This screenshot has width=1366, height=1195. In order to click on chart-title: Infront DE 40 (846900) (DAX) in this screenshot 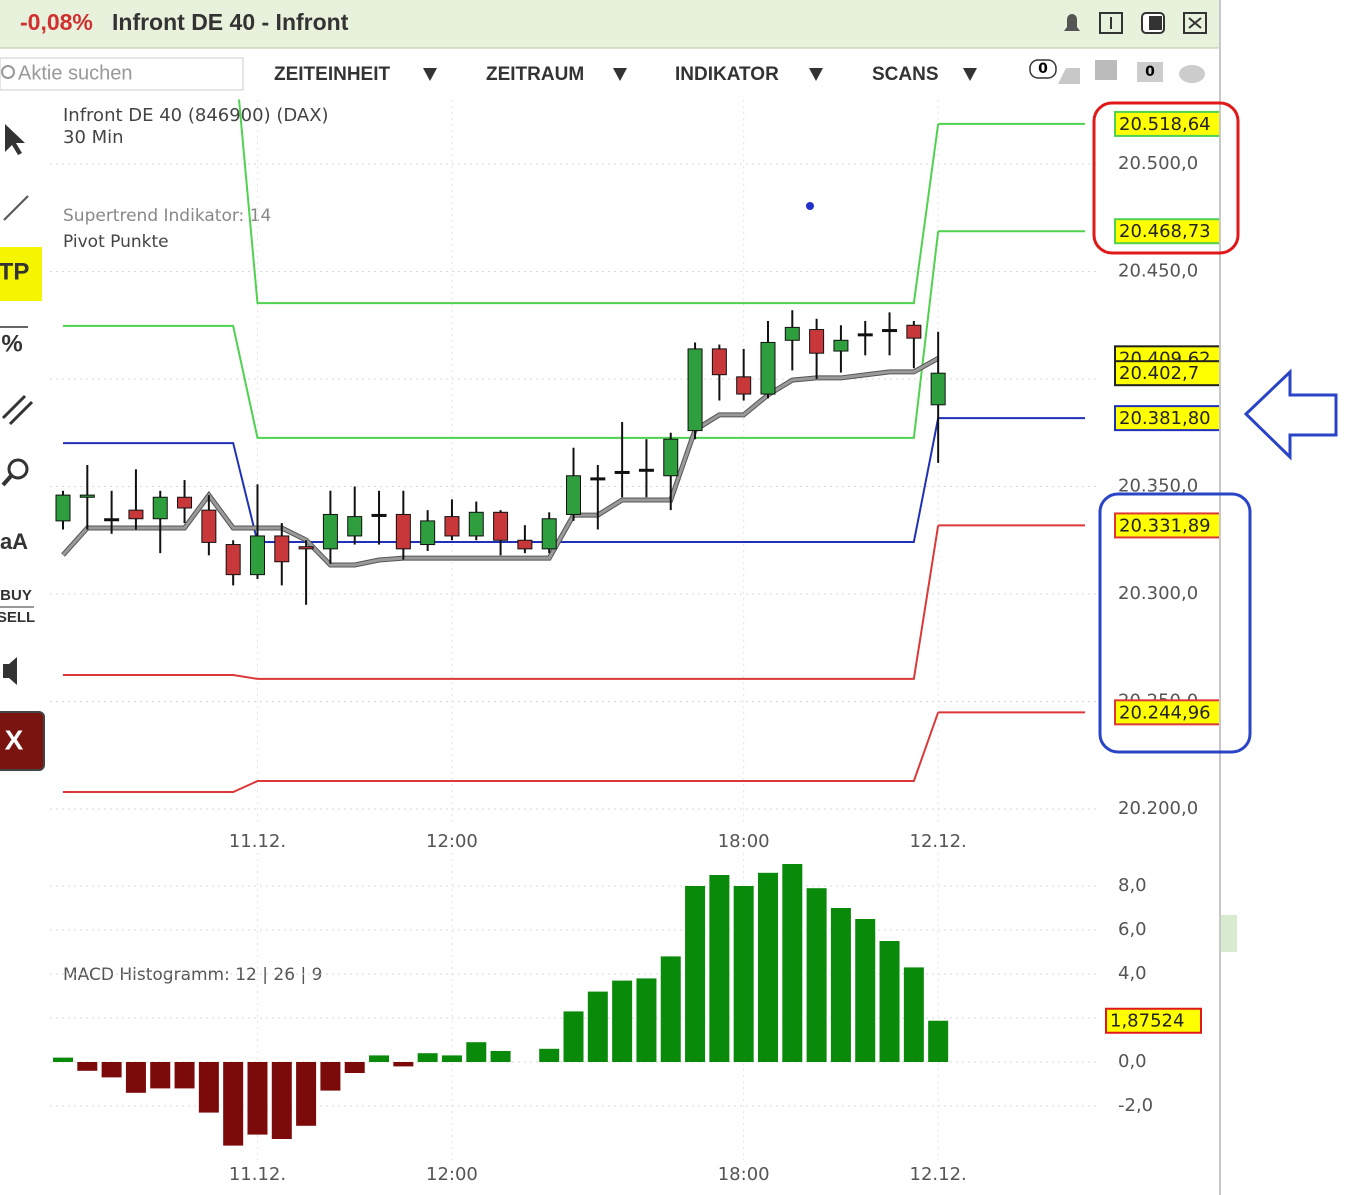, I will do `click(196, 115)`.